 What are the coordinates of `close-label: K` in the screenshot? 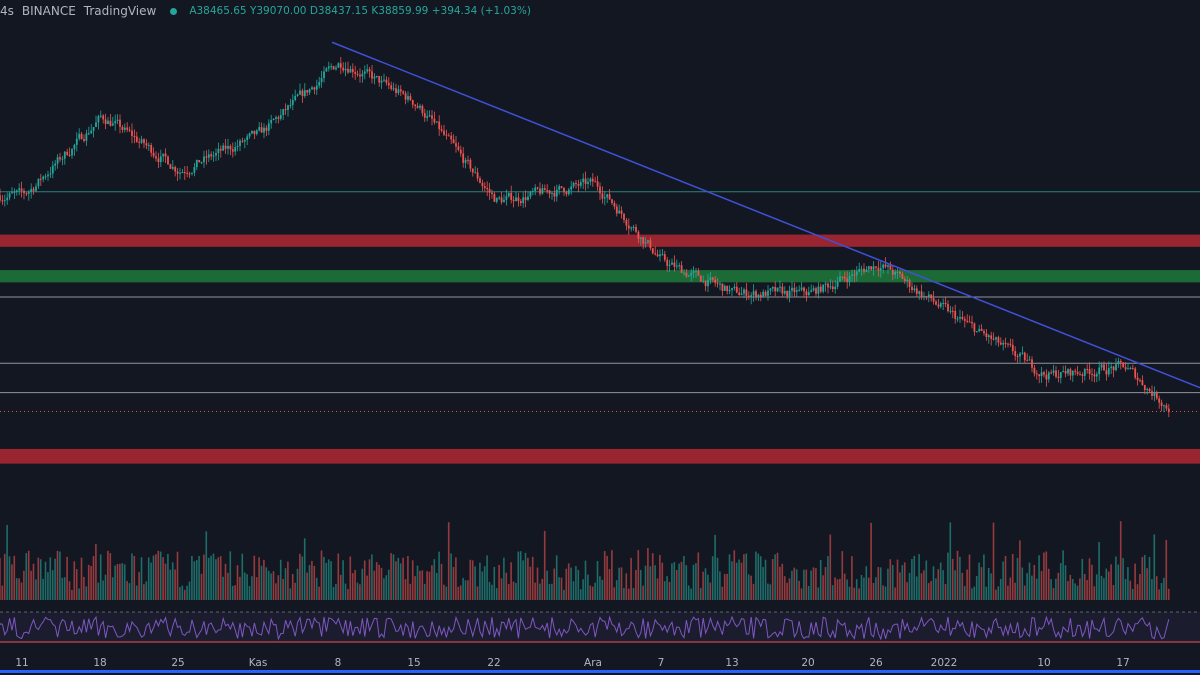 It's located at (375, 11).